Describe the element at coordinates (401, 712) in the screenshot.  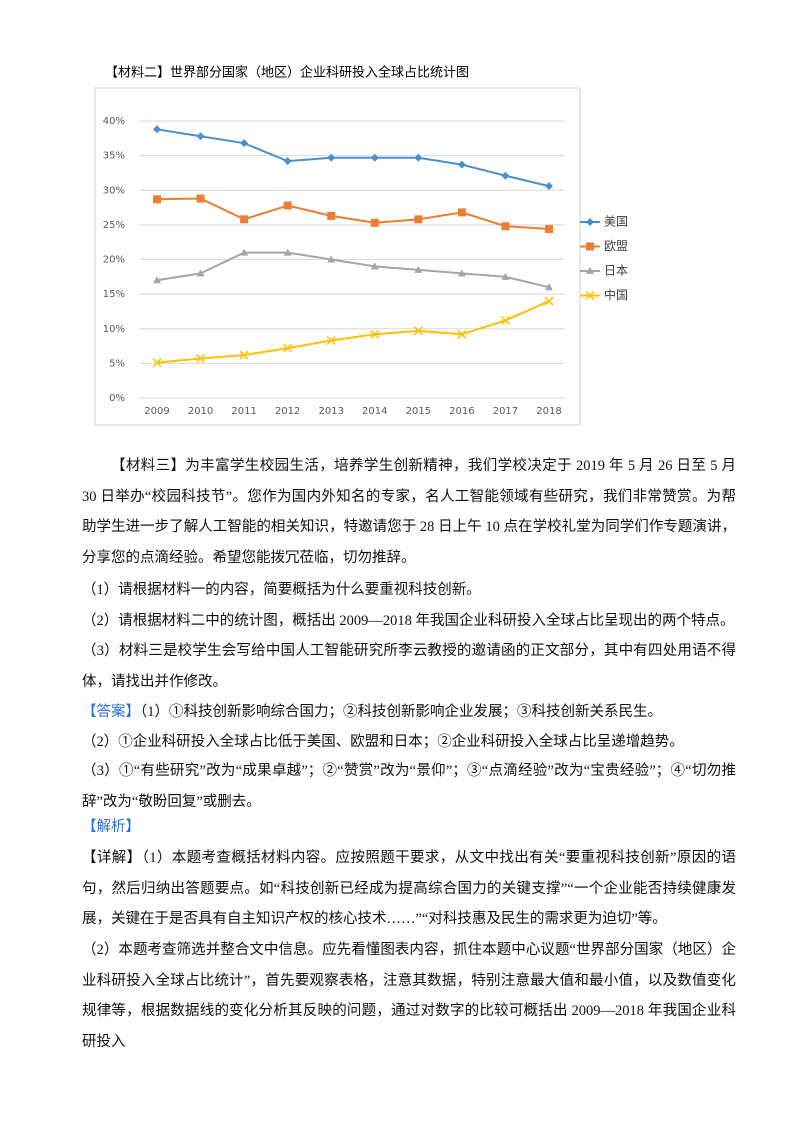
I see `answer-line: （1）①科技创新影响综合国力；②科技创新影响企业发展；③科技创新关系民生。` at that location.